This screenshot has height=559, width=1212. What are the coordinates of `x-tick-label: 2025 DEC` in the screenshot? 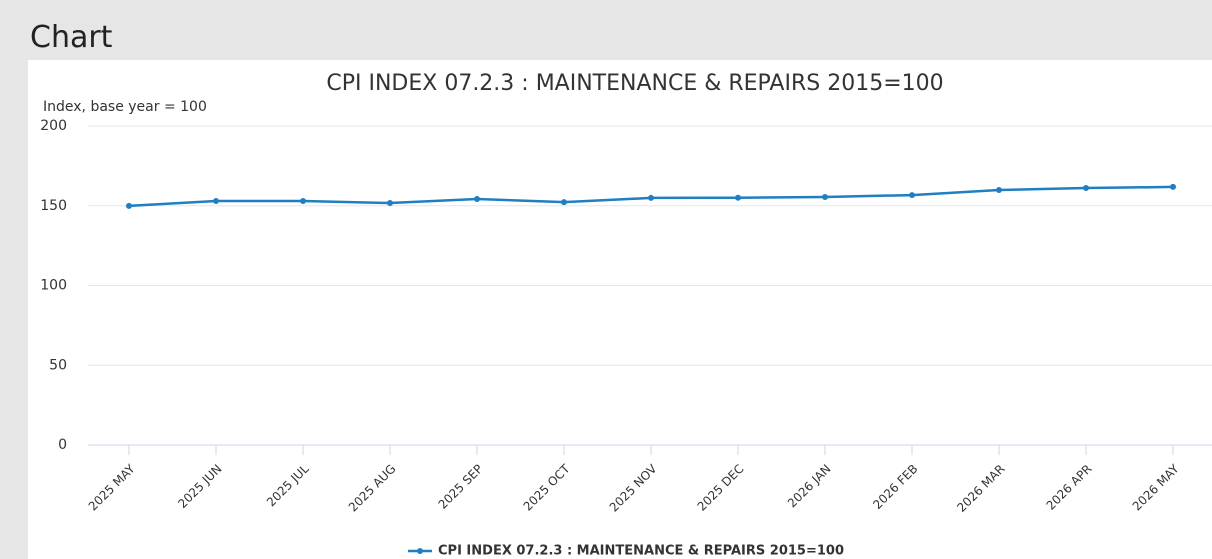 It's located at (721, 488).